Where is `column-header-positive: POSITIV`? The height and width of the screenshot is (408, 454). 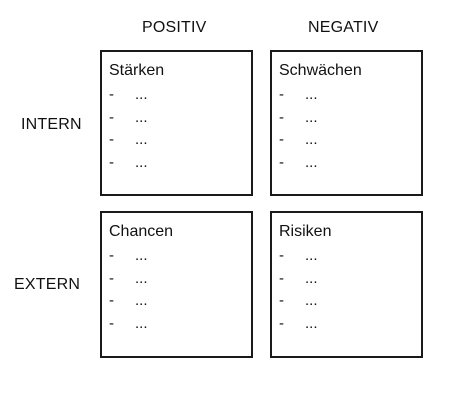
column-header-positive: POSITIV is located at coordinates (174, 27).